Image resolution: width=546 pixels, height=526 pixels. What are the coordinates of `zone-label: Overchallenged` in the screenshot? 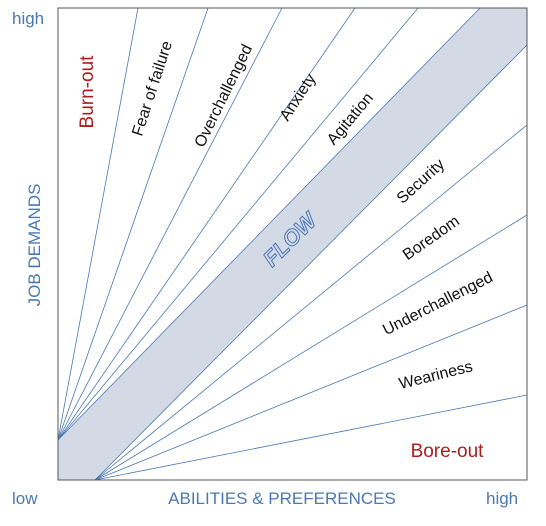 It's located at (224, 96).